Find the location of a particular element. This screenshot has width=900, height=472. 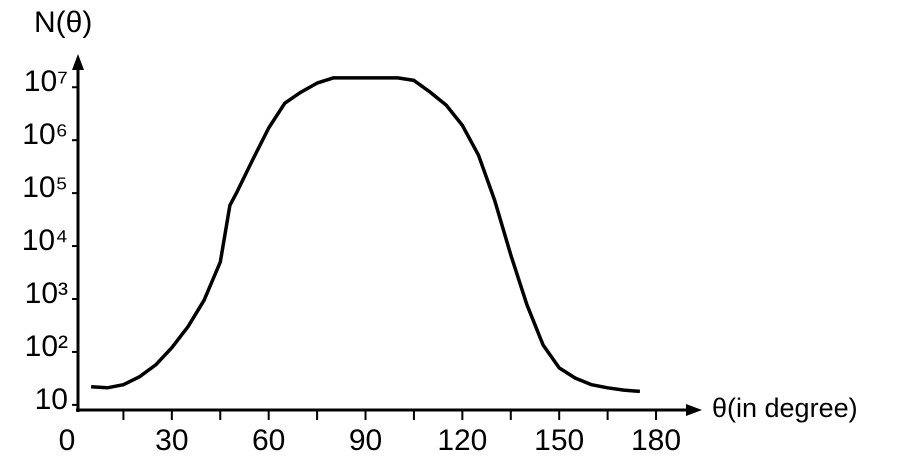

y-tick-label: 10⁶ is located at coordinates (45, 134).